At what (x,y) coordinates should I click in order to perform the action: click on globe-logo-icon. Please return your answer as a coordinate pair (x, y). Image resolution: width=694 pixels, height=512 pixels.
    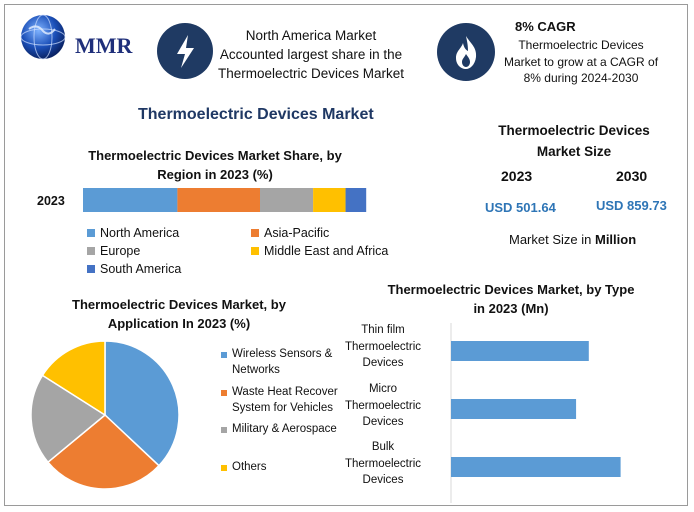
    Looking at the image, I should click on (43, 37).